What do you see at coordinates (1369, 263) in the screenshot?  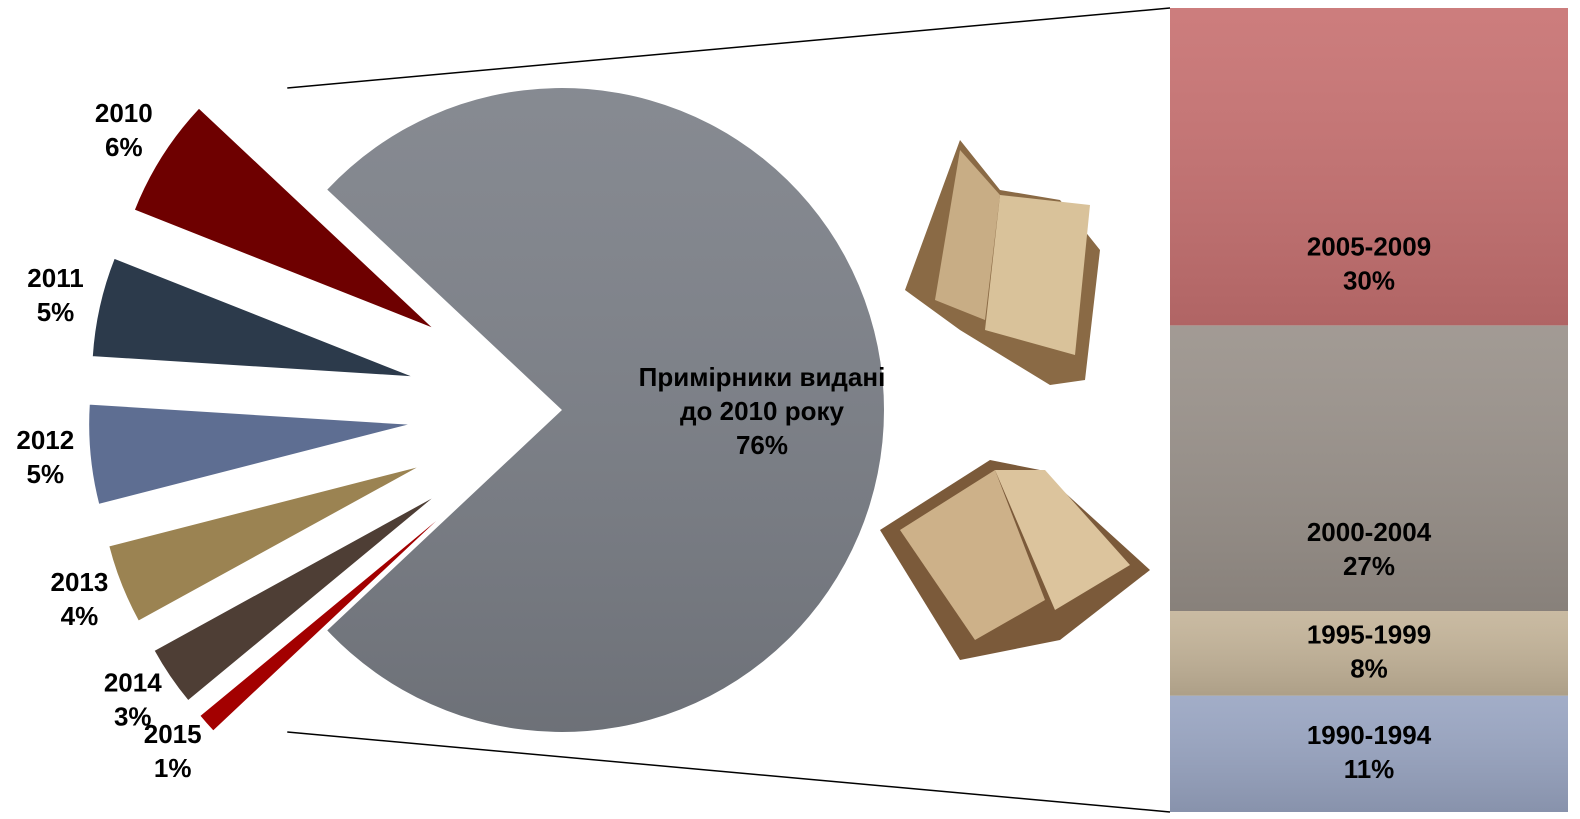 I see `data-label: 2005-2009 30%` at bounding box center [1369, 263].